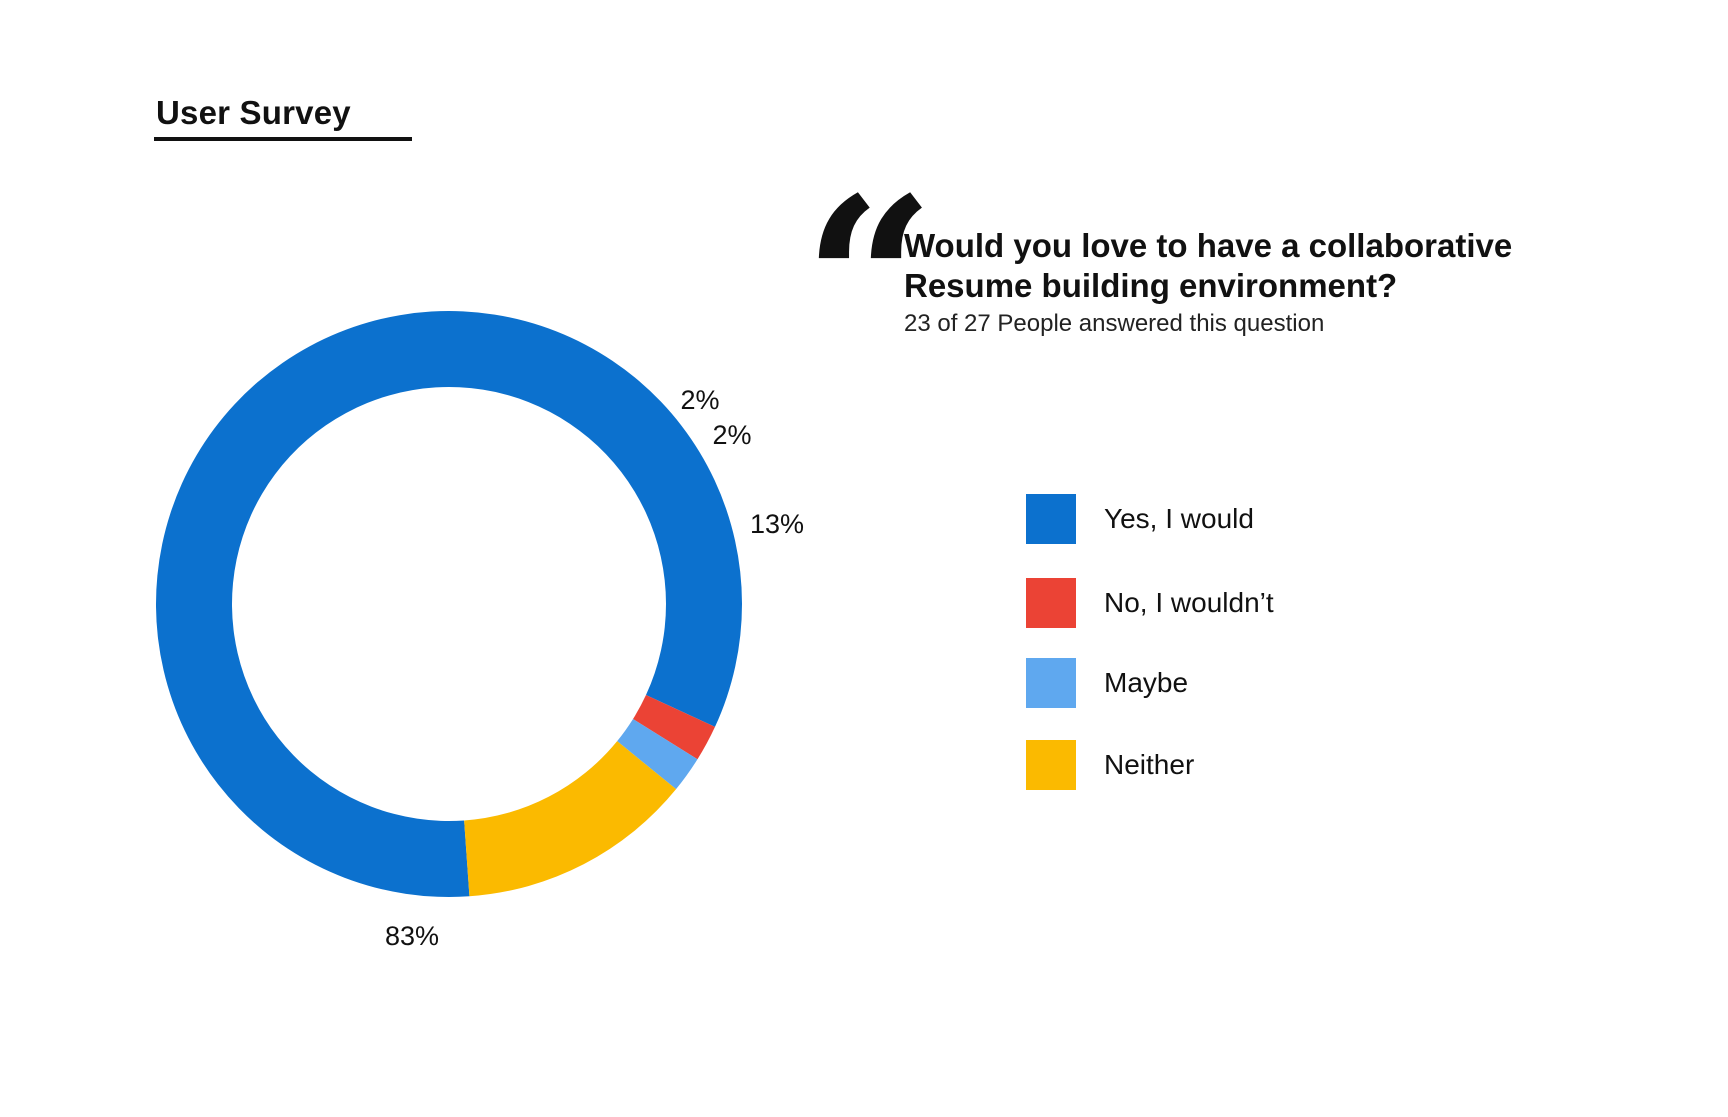 This screenshot has height=1117, width=1728. What do you see at coordinates (1114, 323) in the screenshot?
I see `answered-count: 23 of 27 People answered this question` at bounding box center [1114, 323].